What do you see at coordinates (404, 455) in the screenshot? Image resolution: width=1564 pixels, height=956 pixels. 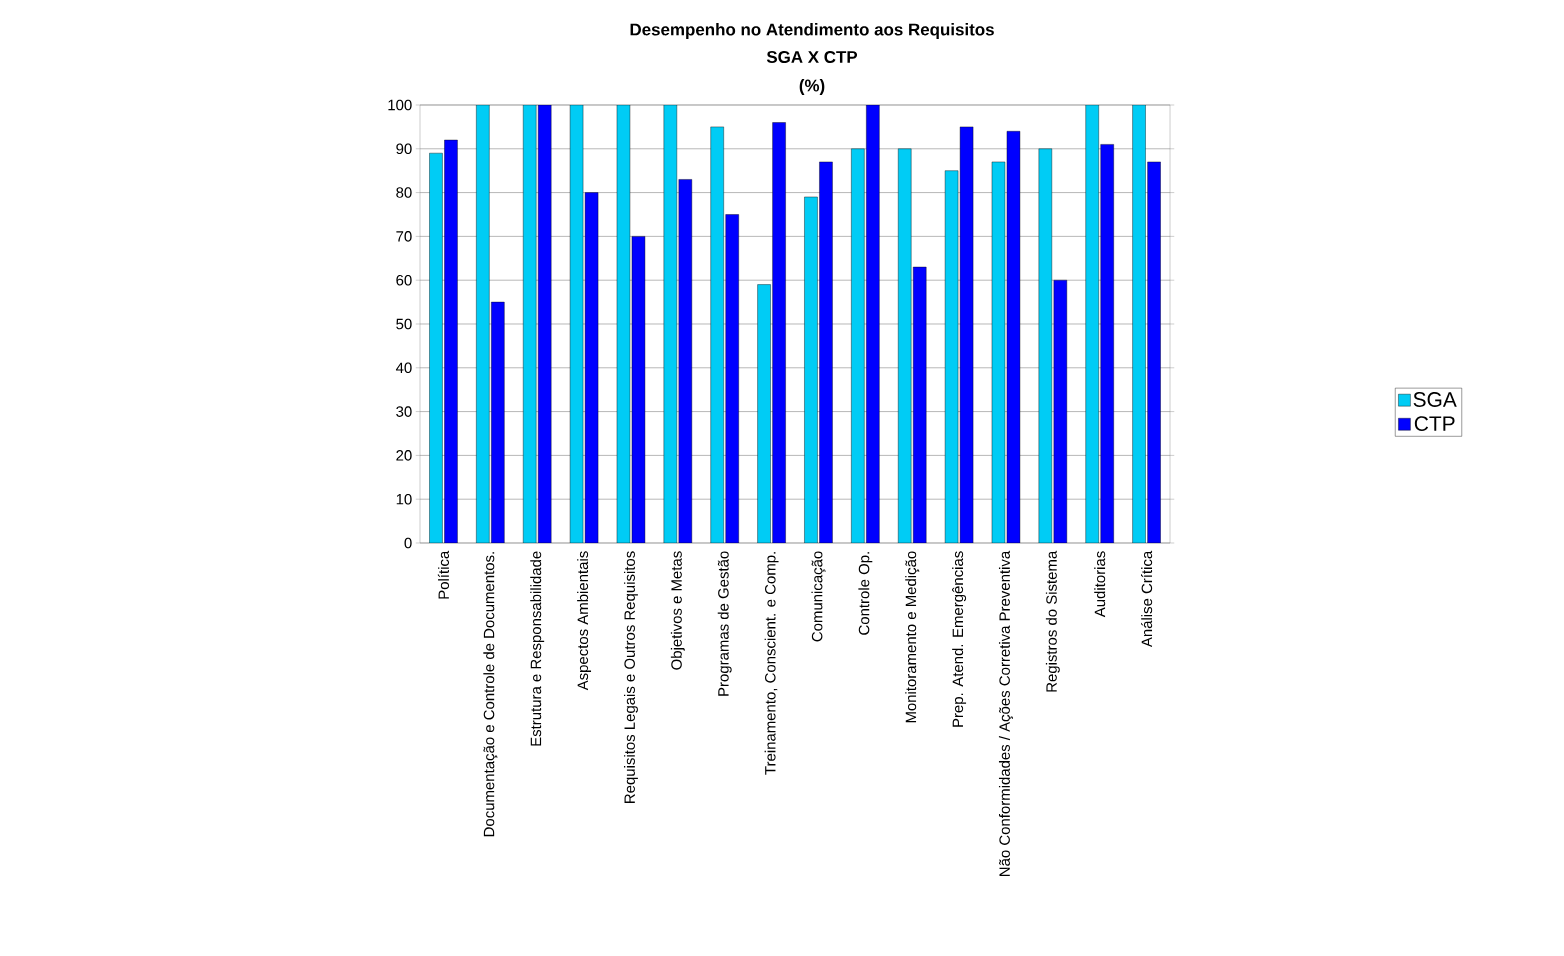 I see `y-tick-label: 20` at bounding box center [404, 455].